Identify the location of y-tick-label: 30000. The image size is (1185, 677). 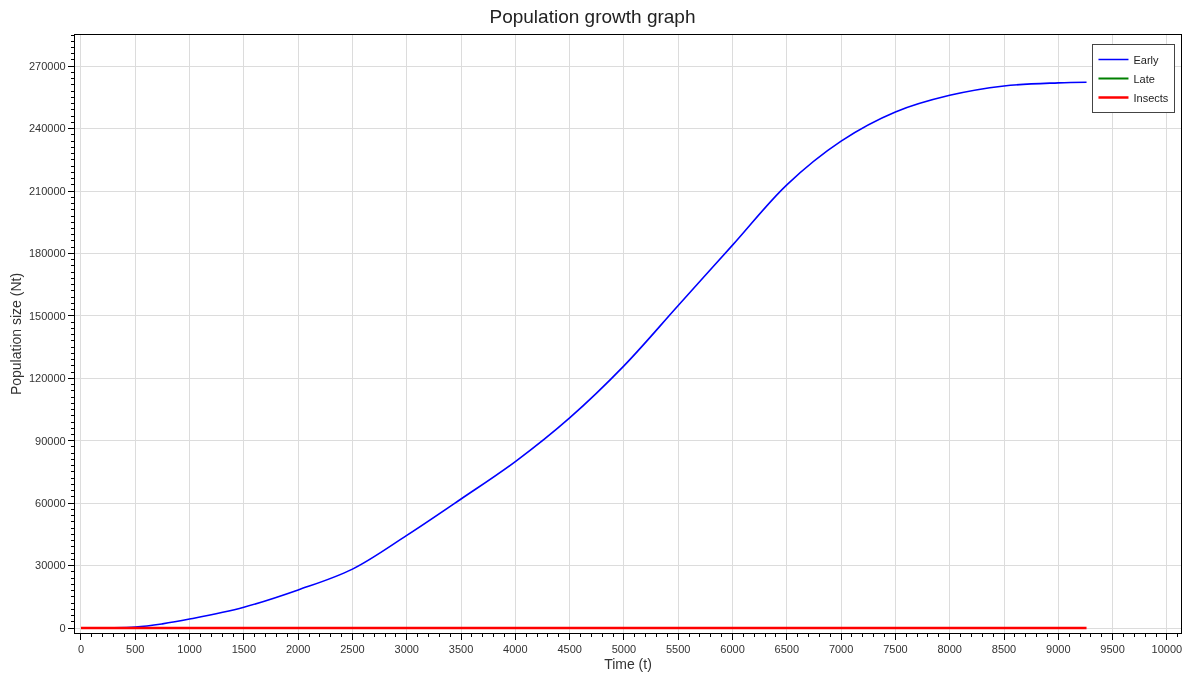
(50, 565).